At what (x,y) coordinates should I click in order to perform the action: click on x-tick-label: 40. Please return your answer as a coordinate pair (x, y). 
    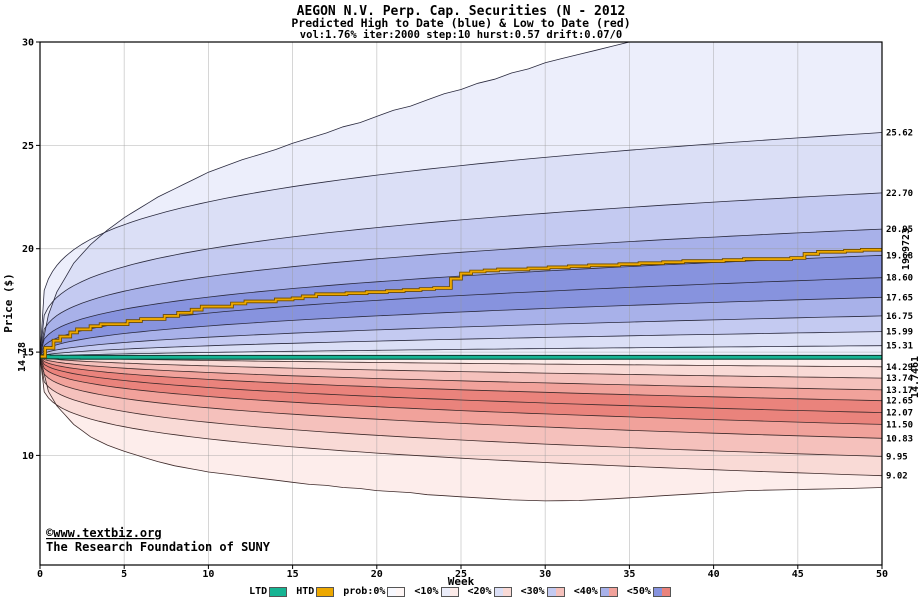
    Looking at the image, I should click on (714, 574).